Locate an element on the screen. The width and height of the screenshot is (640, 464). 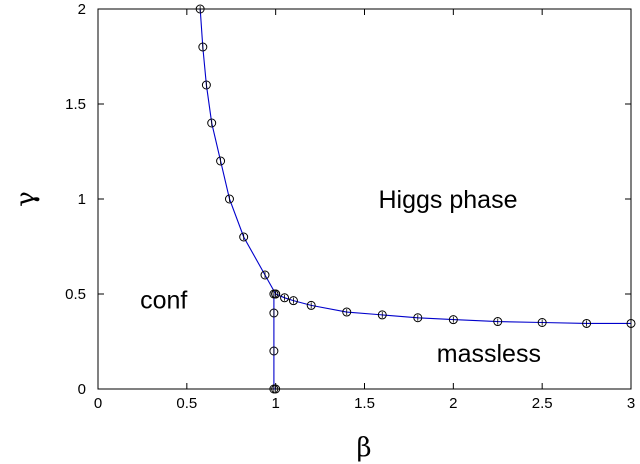
x-tick-label: 0.5 is located at coordinates (186, 403).